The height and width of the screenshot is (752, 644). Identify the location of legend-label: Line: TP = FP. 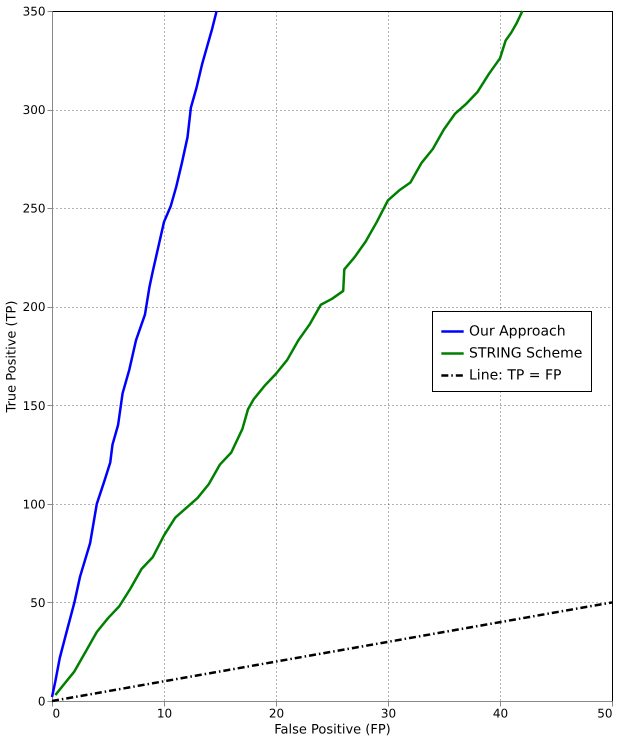
(515, 376).